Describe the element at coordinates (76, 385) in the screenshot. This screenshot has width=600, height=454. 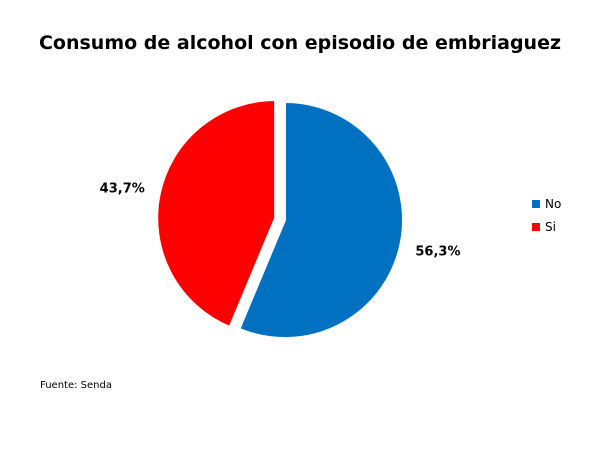
I see `source-note: Fuente: Senda` at that location.